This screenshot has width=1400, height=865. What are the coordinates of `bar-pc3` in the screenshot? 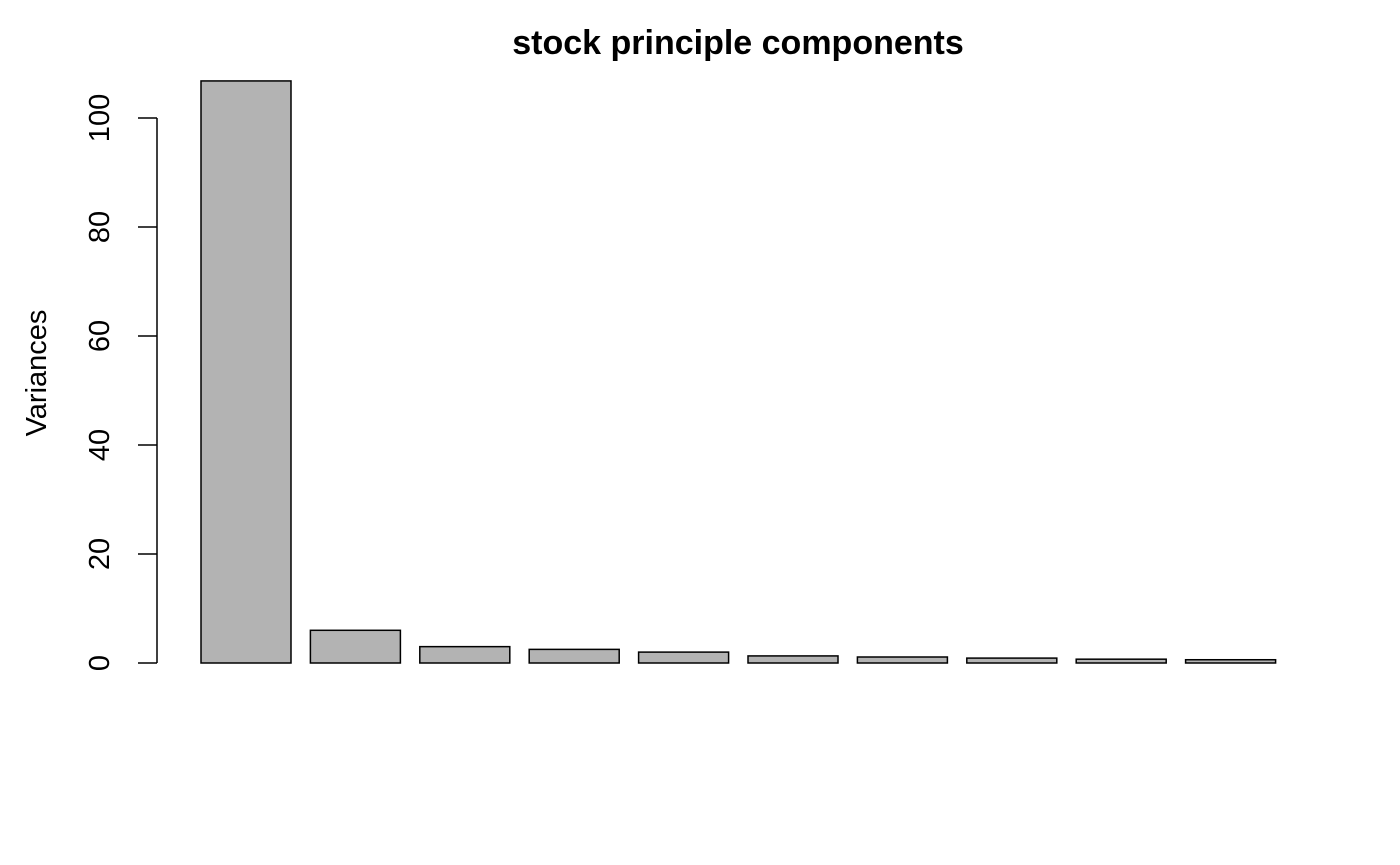 It's located at (465, 654).